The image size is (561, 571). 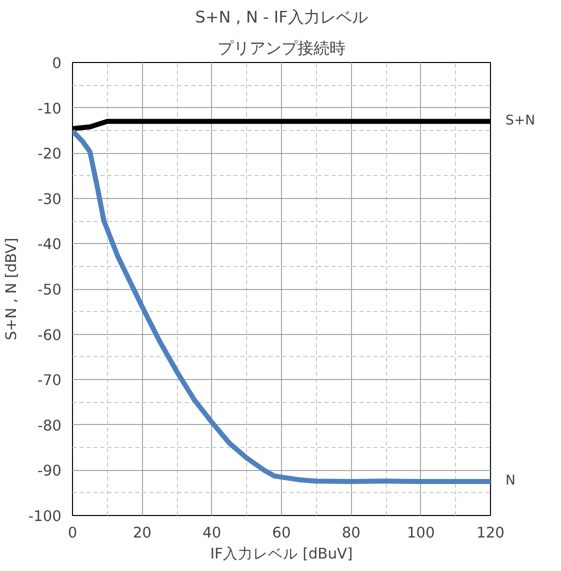 What do you see at coordinates (50, 199) in the screenshot?
I see `y-tick-label: -30` at bounding box center [50, 199].